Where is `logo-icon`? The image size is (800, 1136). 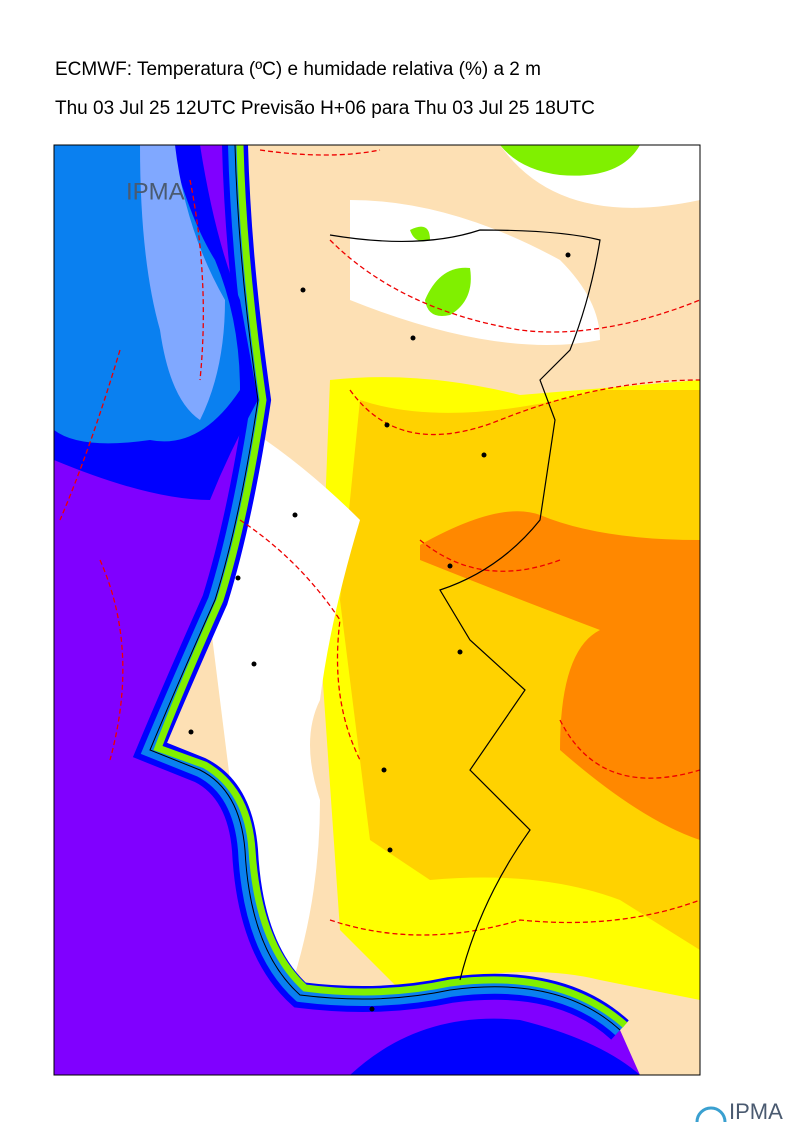 logo-icon is located at coordinates (711, 1114).